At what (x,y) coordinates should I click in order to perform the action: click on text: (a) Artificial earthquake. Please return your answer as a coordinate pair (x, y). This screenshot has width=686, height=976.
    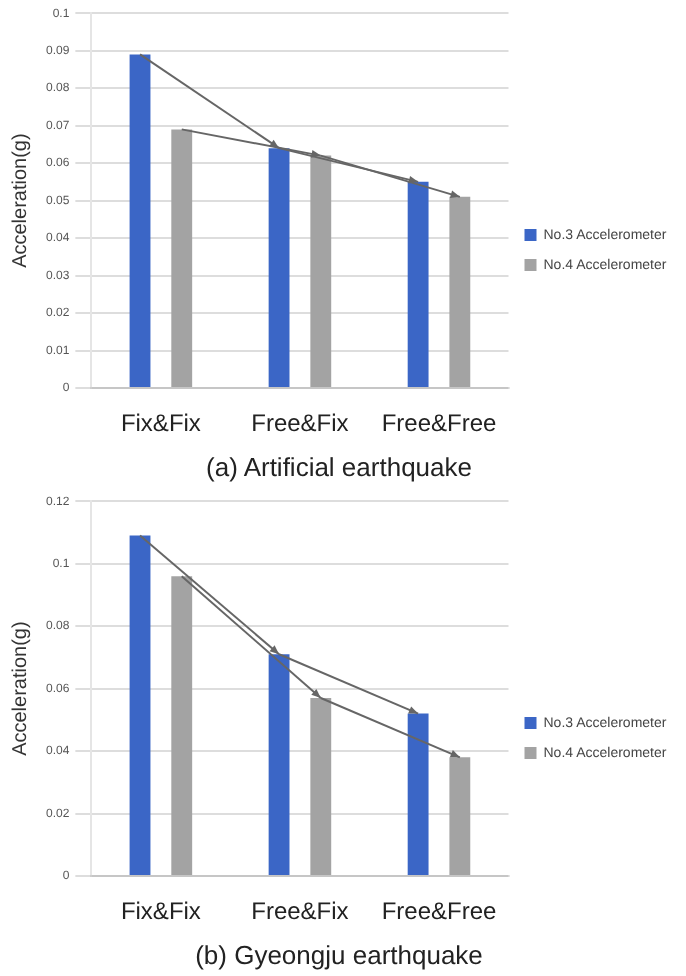
    Looking at the image, I should click on (339, 466).